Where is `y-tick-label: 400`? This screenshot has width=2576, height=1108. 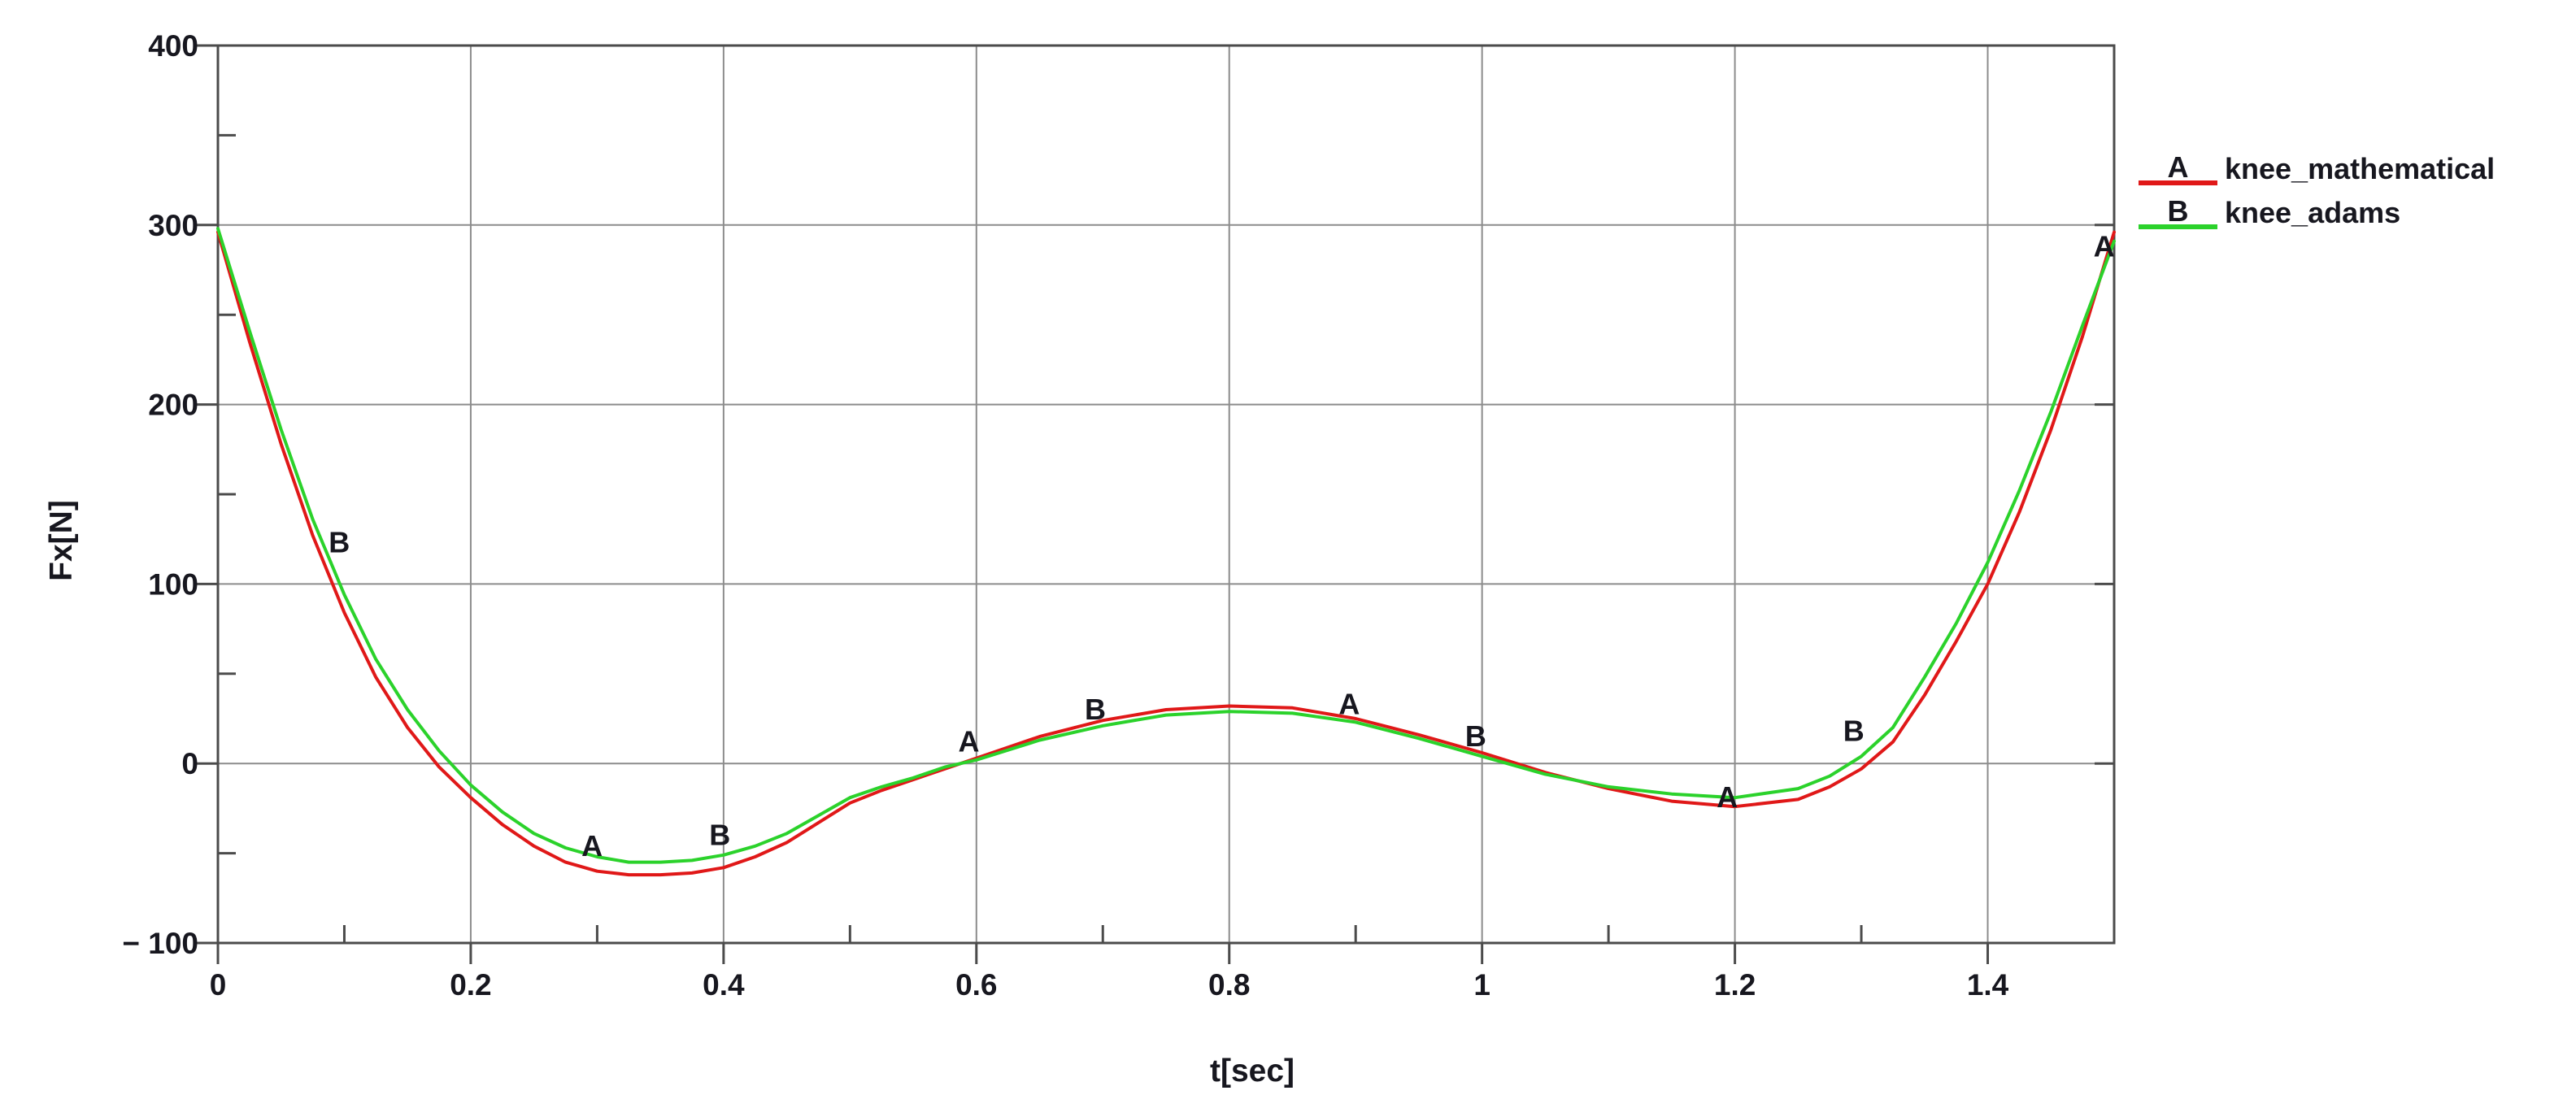
y-tick-label: 400 is located at coordinates (173, 46).